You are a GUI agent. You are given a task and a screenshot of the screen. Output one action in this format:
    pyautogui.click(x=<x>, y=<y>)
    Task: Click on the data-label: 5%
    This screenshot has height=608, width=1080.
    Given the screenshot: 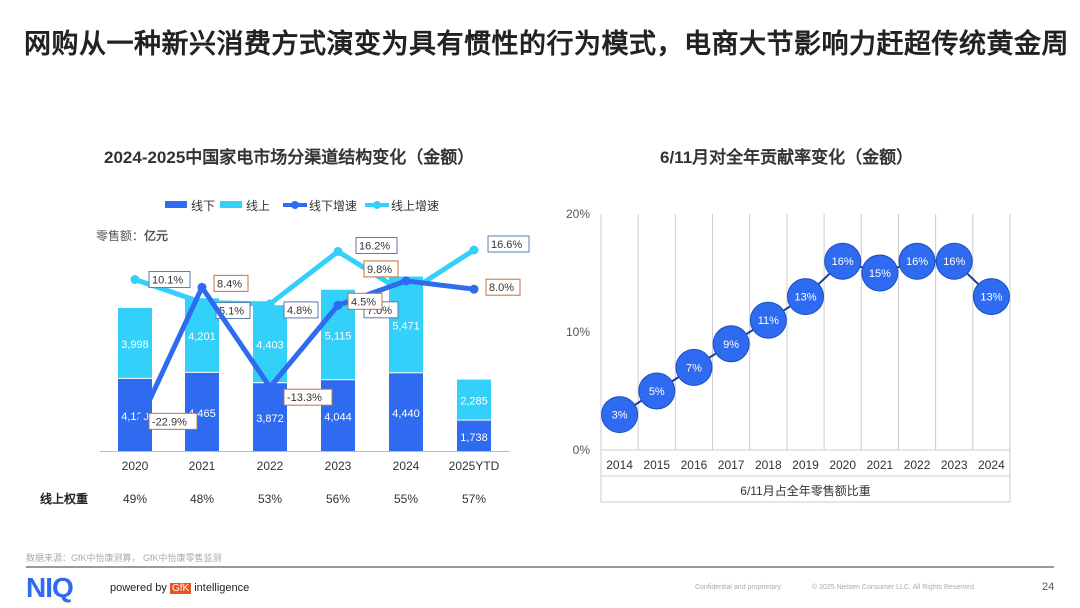 What is the action you would take?
    pyautogui.click(x=657, y=392)
    